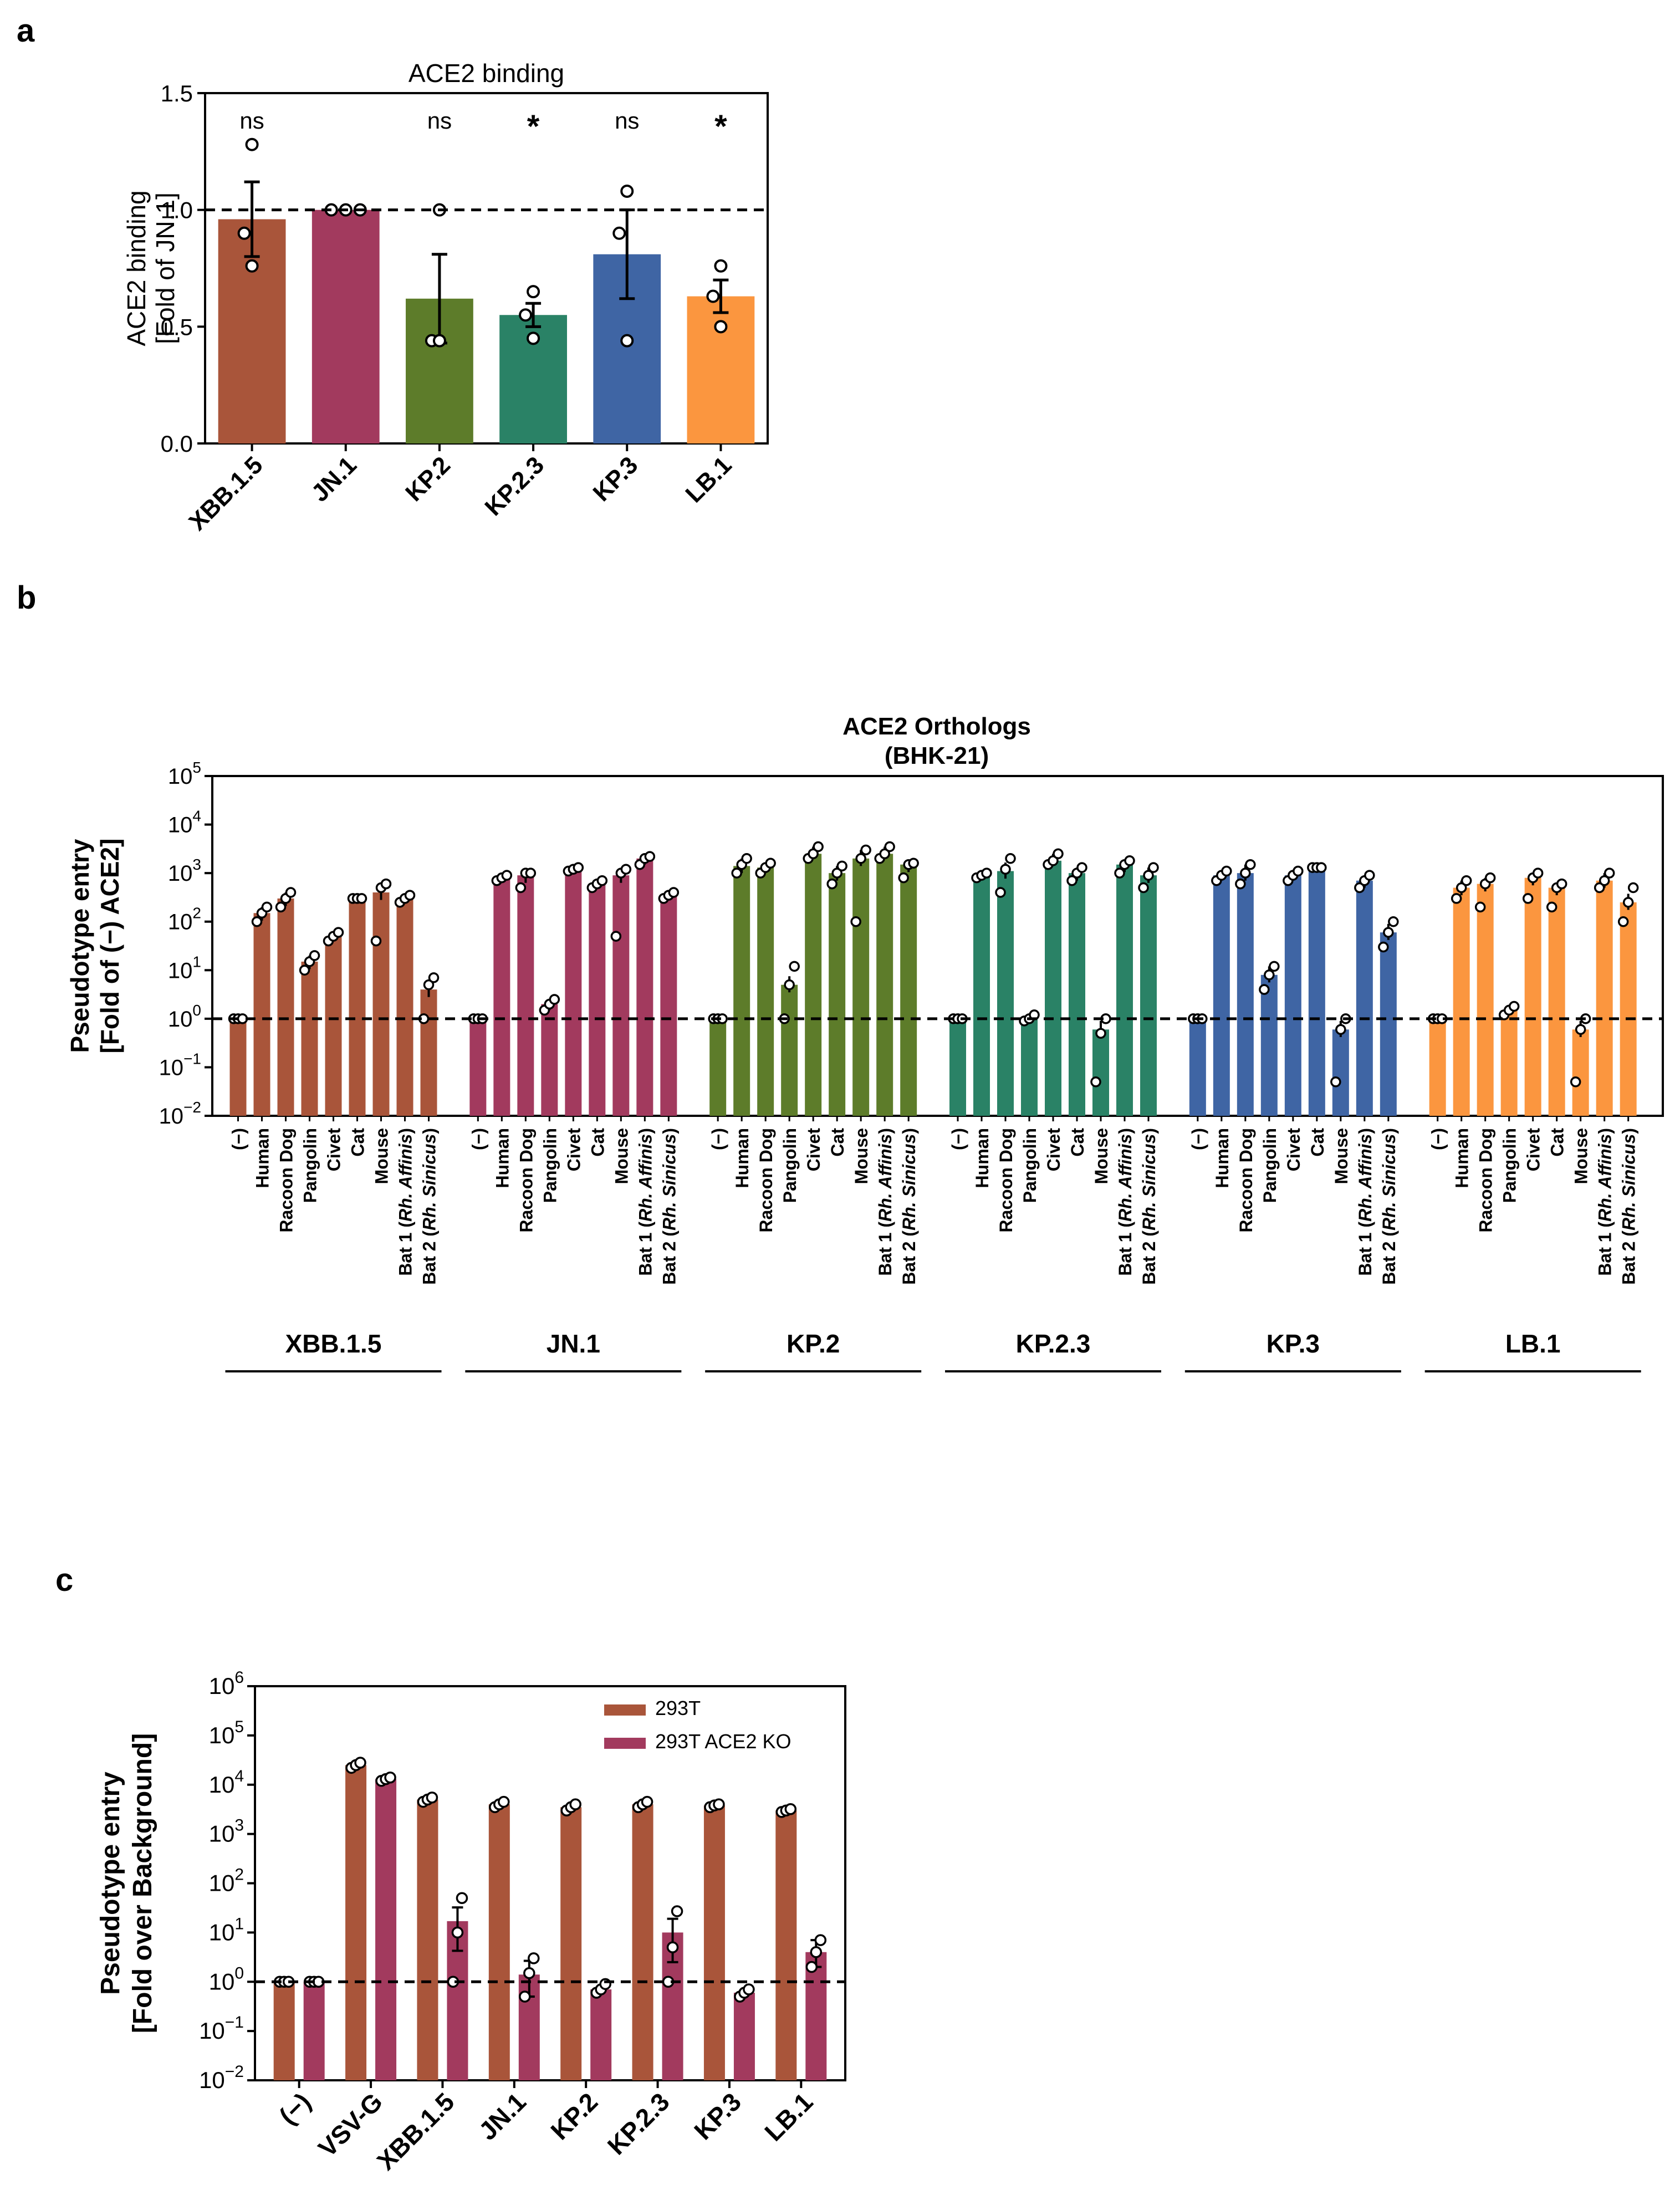 The height and width of the screenshot is (2210, 1680). Describe the element at coordinates (723, 1741) in the screenshot. I see `legend-label-293t-ace2-ko: 293T ACE2 KO` at that location.